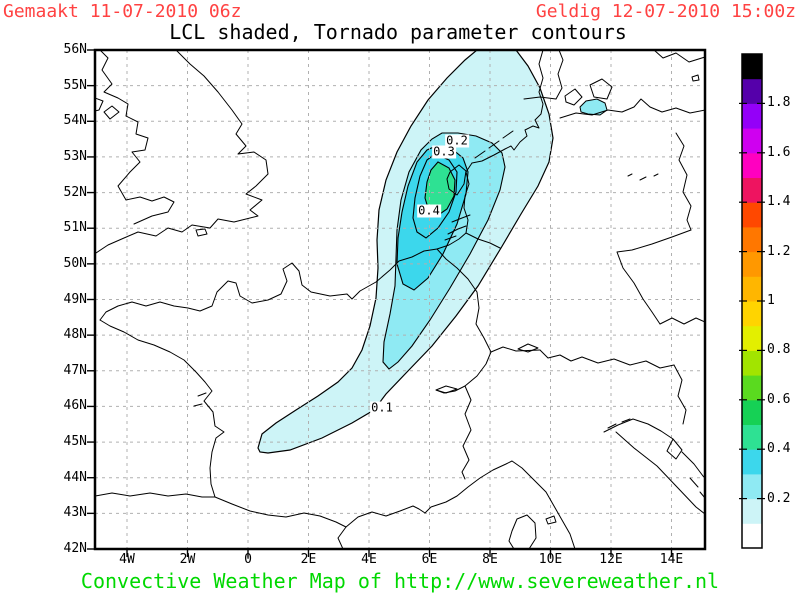 This screenshot has width=800, height=600. What do you see at coordinates (127, 559) in the screenshot?
I see `lon-tick-label: 4W` at bounding box center [127, 559].